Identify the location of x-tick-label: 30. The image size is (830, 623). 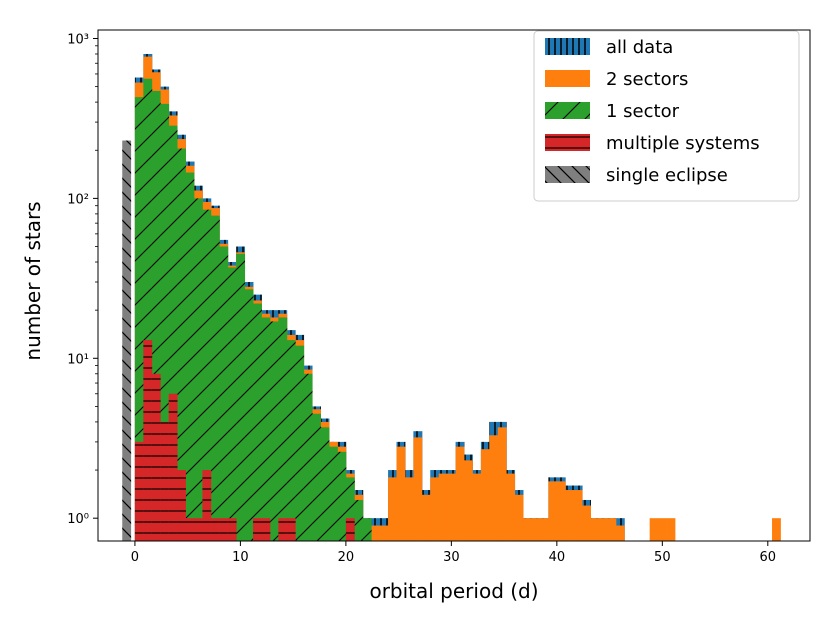
(451, 557).